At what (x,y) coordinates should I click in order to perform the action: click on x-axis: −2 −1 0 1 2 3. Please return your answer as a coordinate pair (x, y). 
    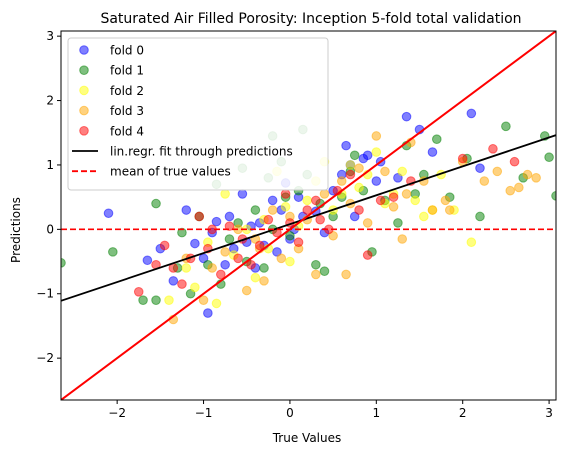
    Looking at the image, I should click on (330, 410).